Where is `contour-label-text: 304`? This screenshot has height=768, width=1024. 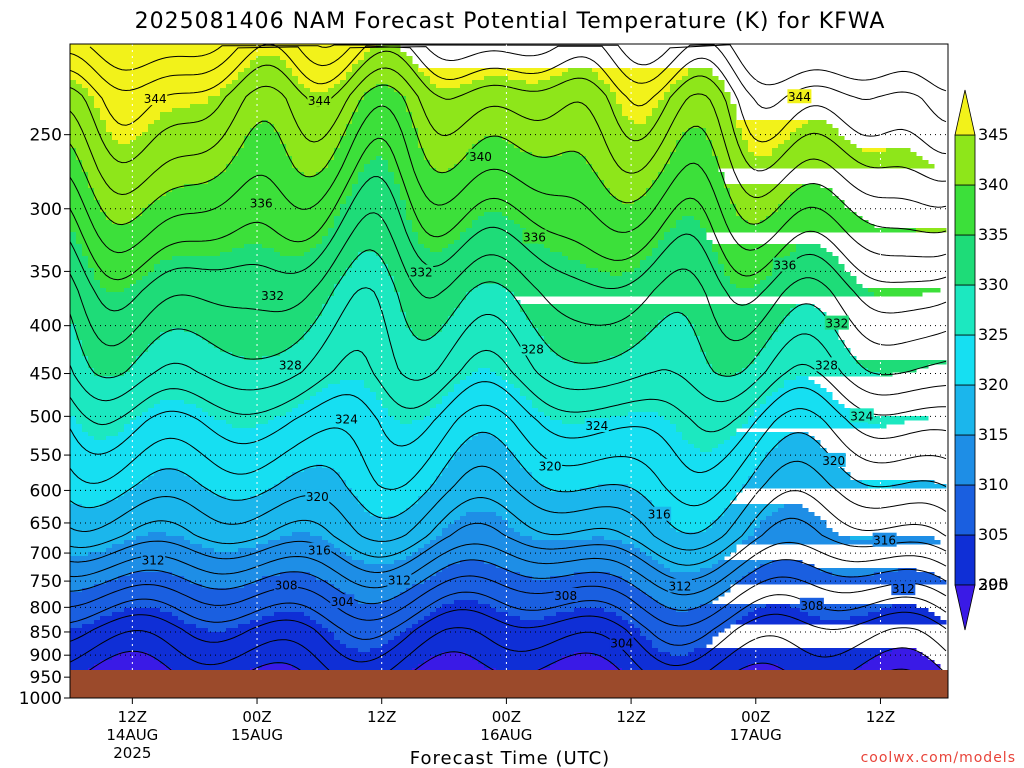 contour-label-text: 304 is located at coordinates (342, 602).